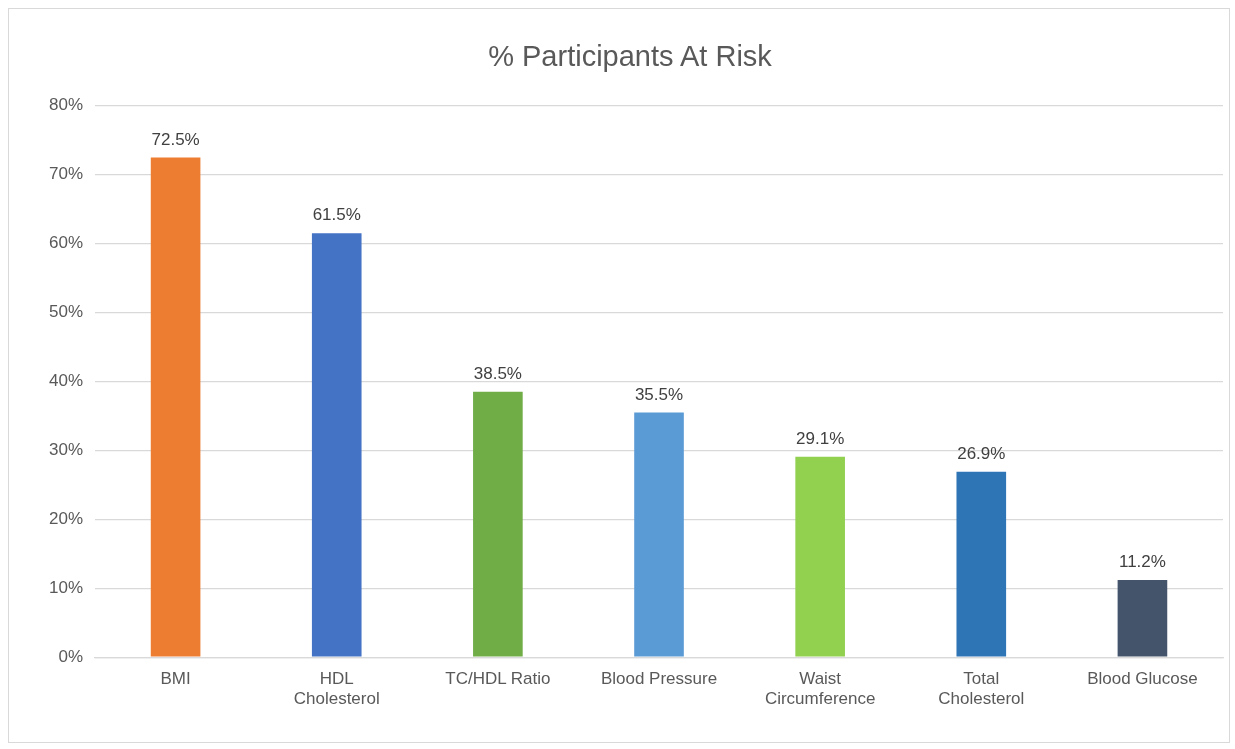  What do you see at coordinates (659, 679) in the screenshot?
I see `x-tick-label: Blood Pressure` at bounding box center [659, 679].